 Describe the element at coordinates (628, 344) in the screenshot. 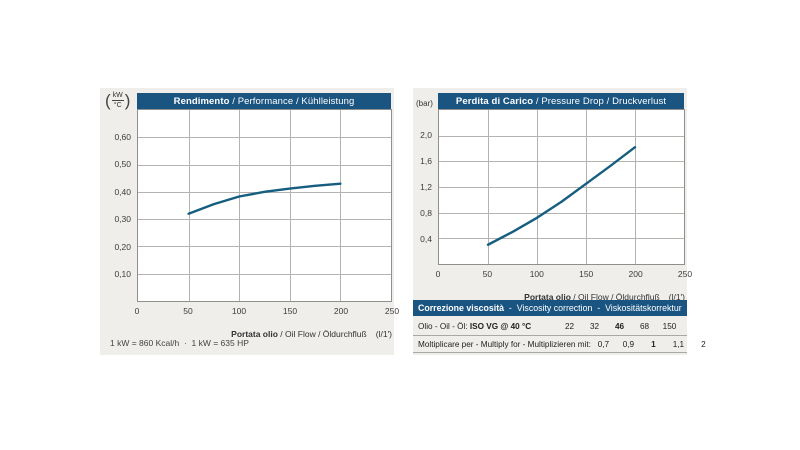

I see `table-value-cell: 0,9` at that location.